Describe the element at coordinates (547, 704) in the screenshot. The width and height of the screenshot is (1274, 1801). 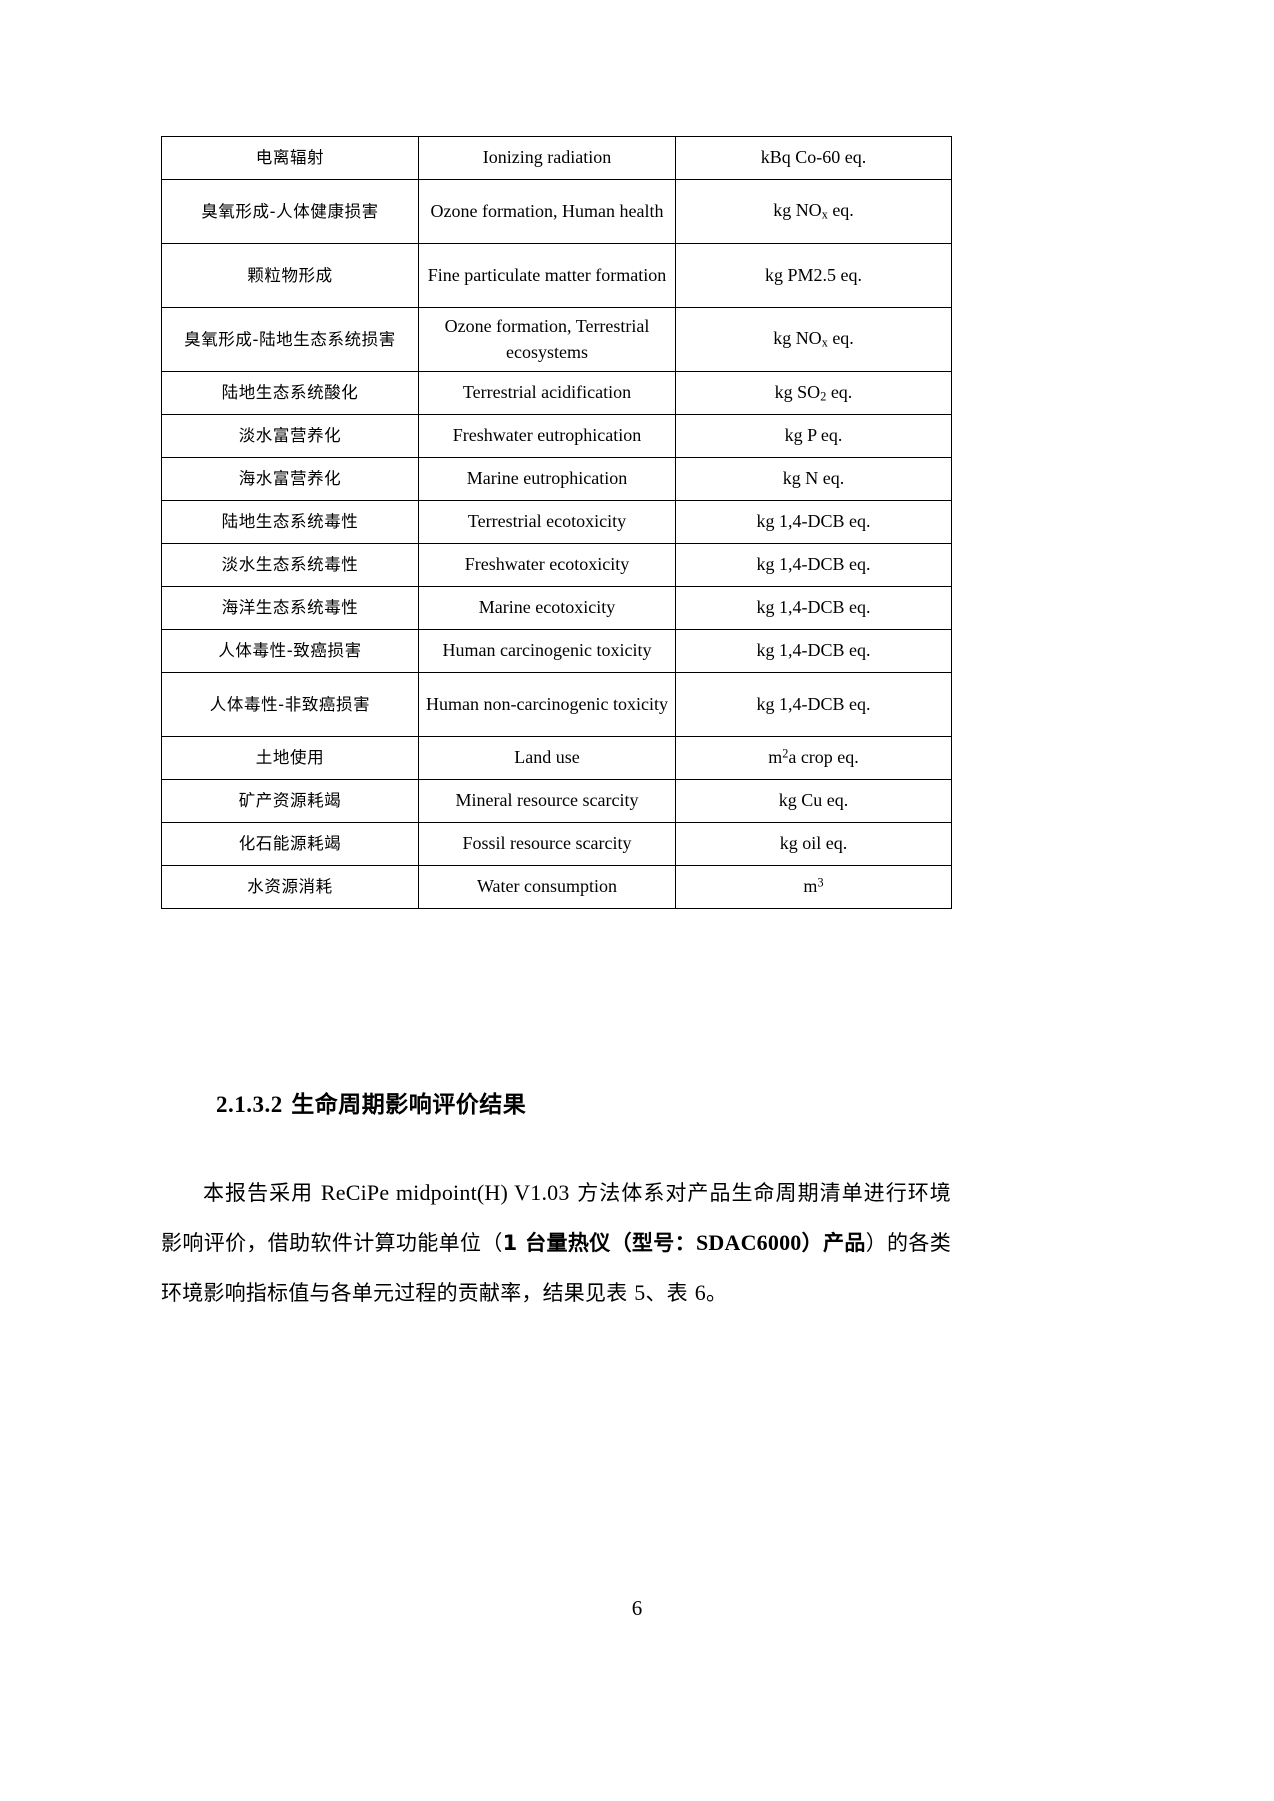
I see `cell-category-en: Human non-carcinogenic toxicity` at that location.